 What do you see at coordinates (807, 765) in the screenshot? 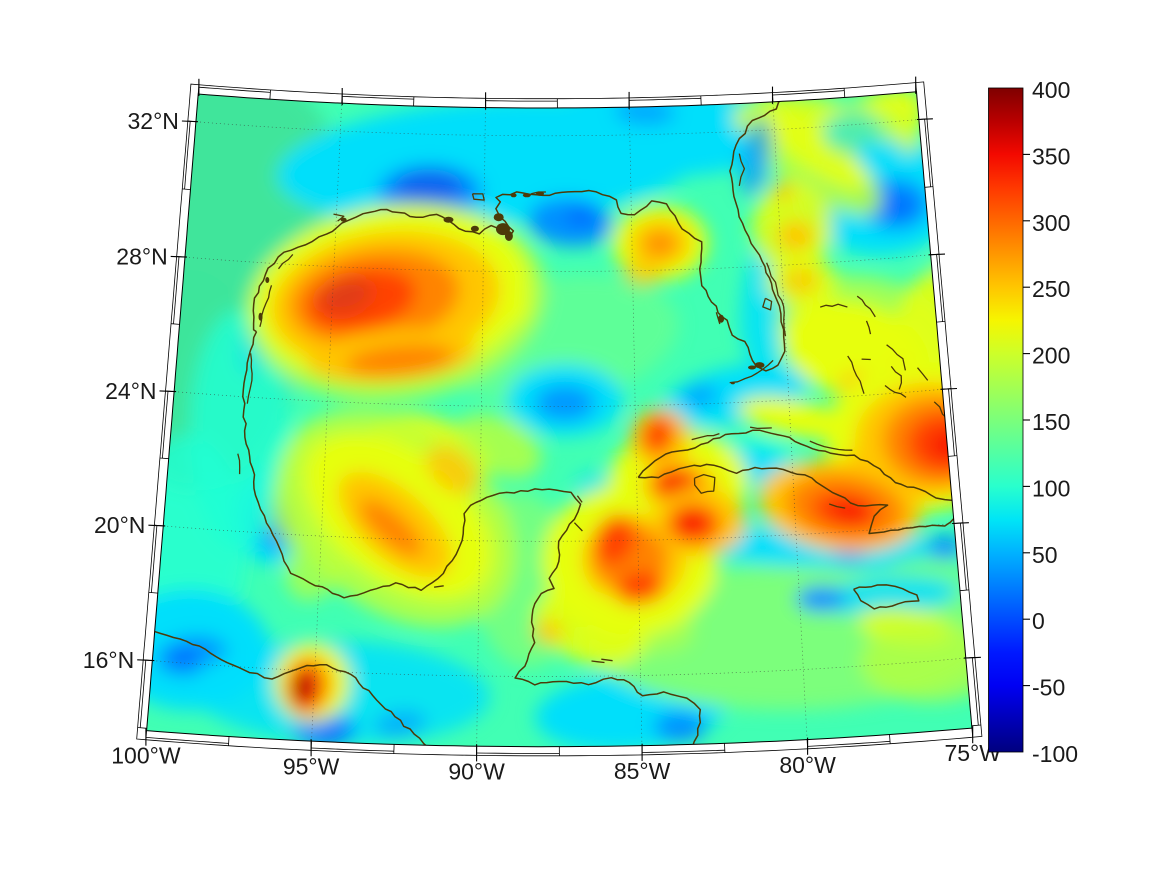
I see `svg-text: 80°W` at bounding box center [807, 765].